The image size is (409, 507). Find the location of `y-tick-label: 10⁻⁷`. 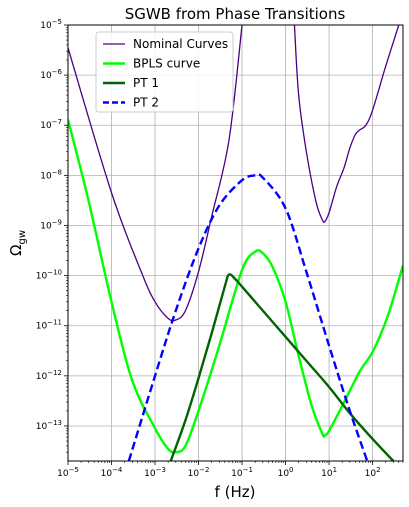

y-tick-label: 10⁻⁷ is located at coordinates (51, 124).